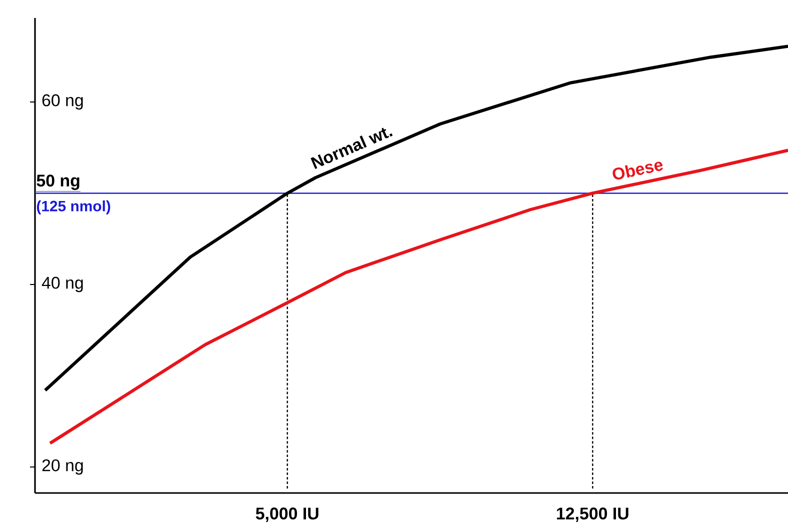 The height and width of the screenshot is (532, 788). Describe the element at coordinates (62, 284) in the screenshot. I see `y-tick-label: 40 ng` at that location.